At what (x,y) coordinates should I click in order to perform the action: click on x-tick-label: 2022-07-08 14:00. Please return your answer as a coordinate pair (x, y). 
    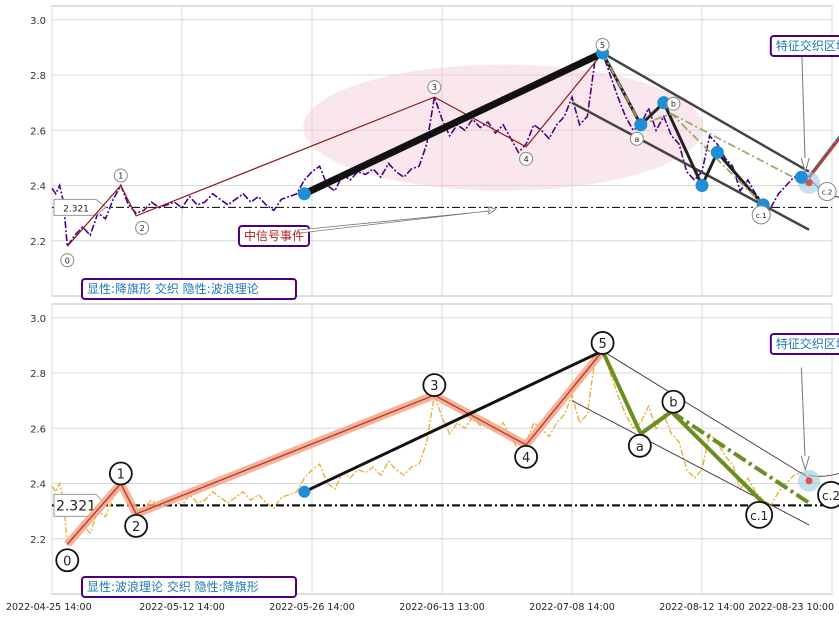
    Looking at the image, I should click on (572, 607).